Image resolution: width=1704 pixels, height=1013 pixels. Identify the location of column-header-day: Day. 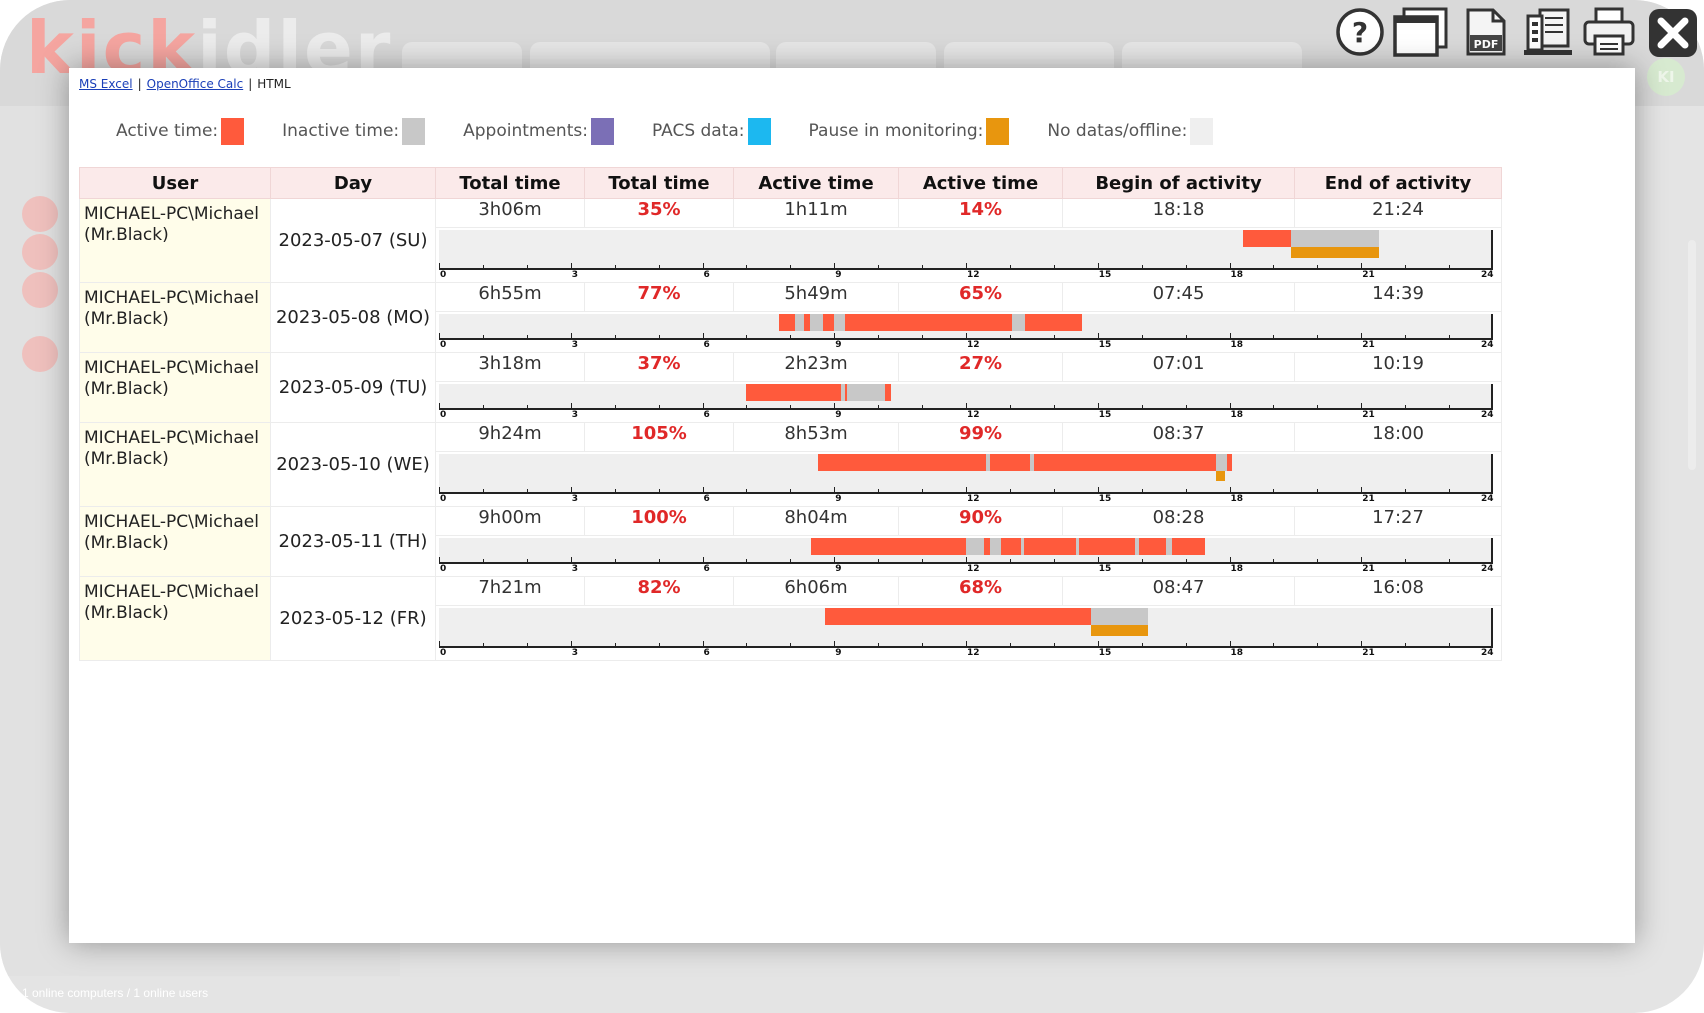
(353, 183).